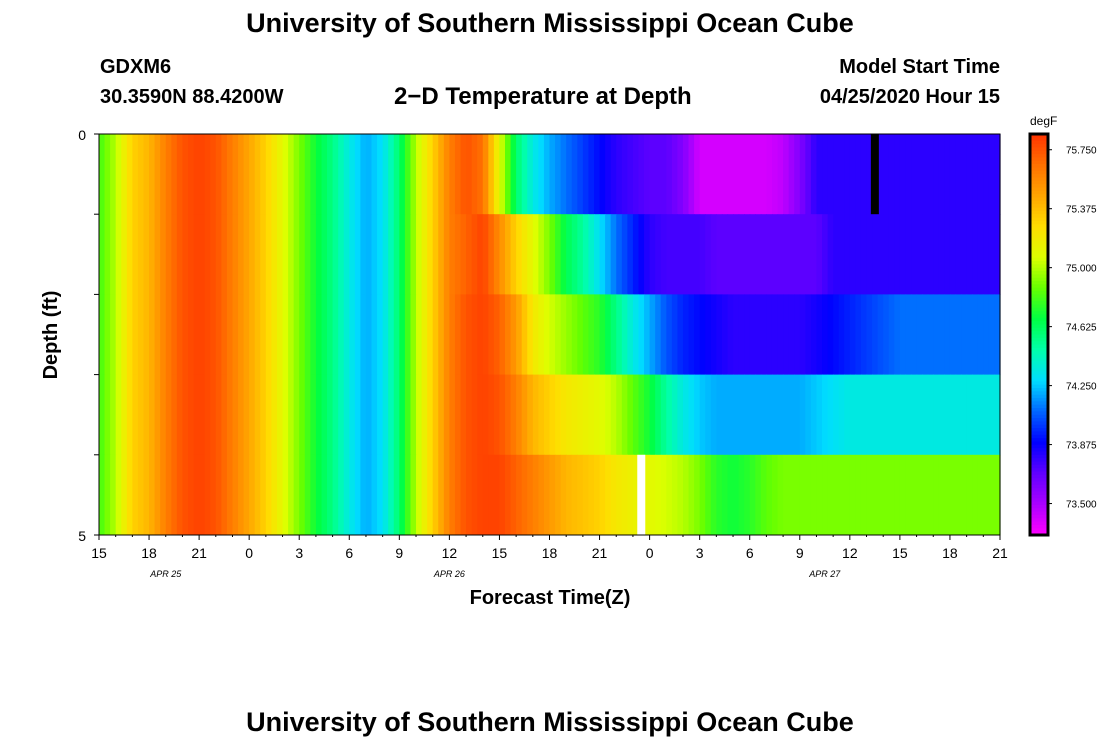 This screenshot has width=1100, height=750. I want to click on colorbar-unit: degF, so click(1043, 121).